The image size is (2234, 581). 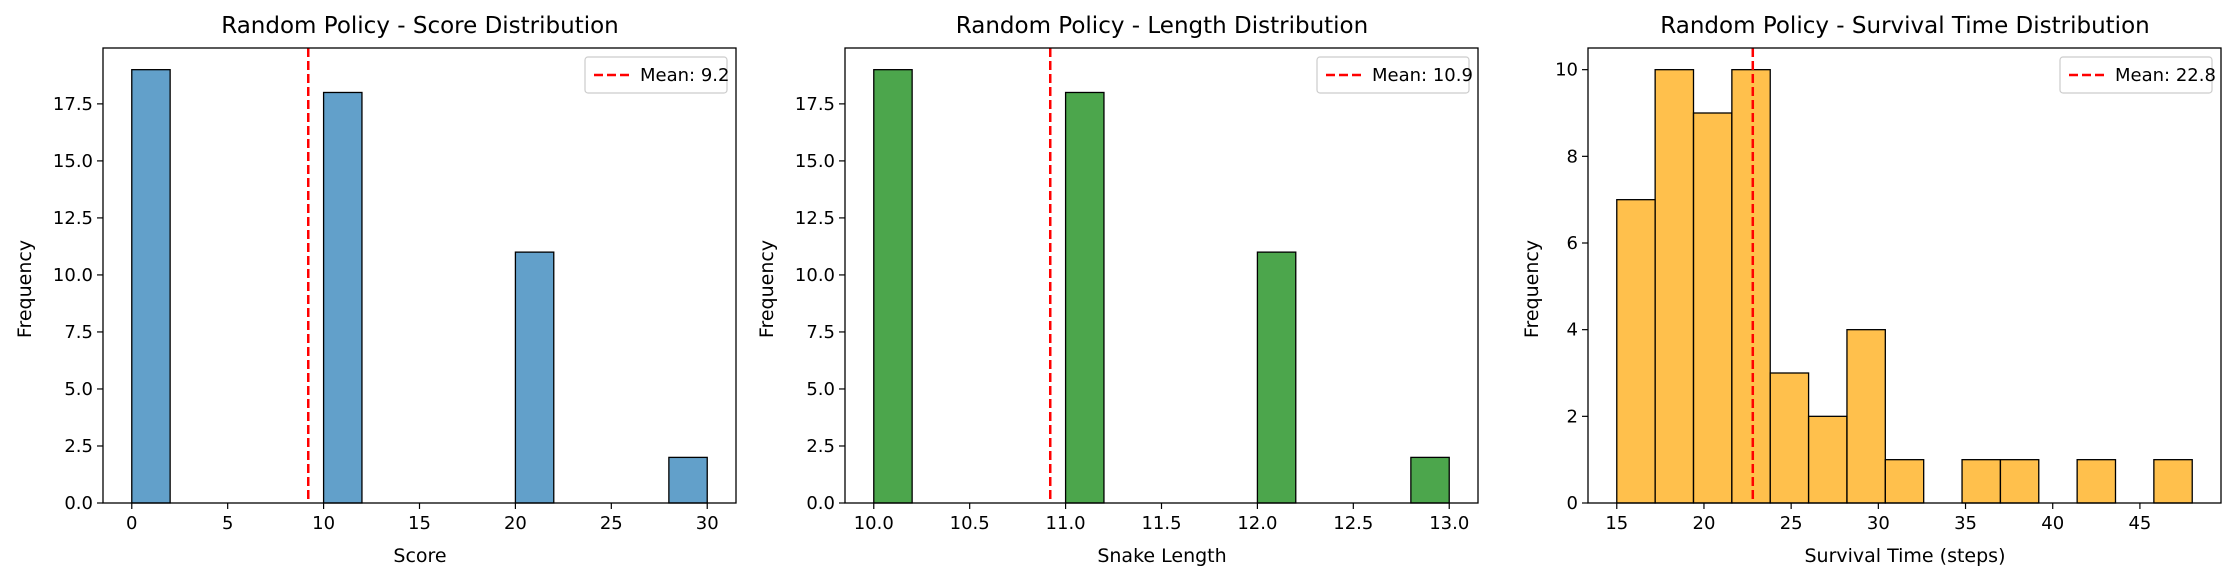 I want to click on x-tick-label: 11.5, so click(x=1161, y=523).